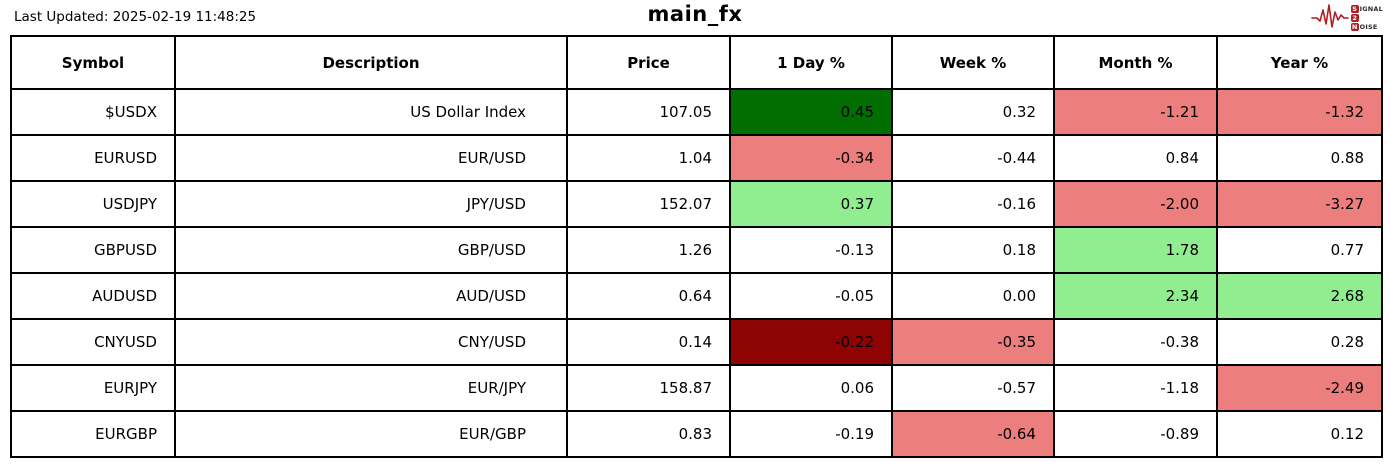  I want to click on symbol-cell: EURUSD, so click(93, 158).